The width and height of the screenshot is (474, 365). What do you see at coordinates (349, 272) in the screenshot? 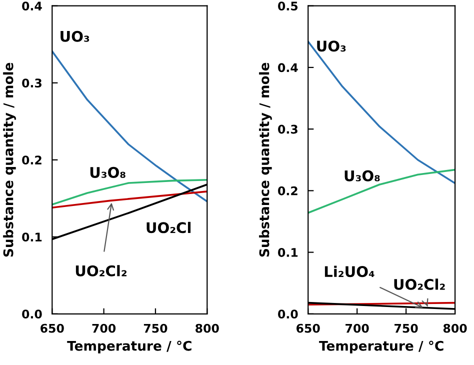
I see `annotation: Li₂UO₄` at bounding box center [349, 272].